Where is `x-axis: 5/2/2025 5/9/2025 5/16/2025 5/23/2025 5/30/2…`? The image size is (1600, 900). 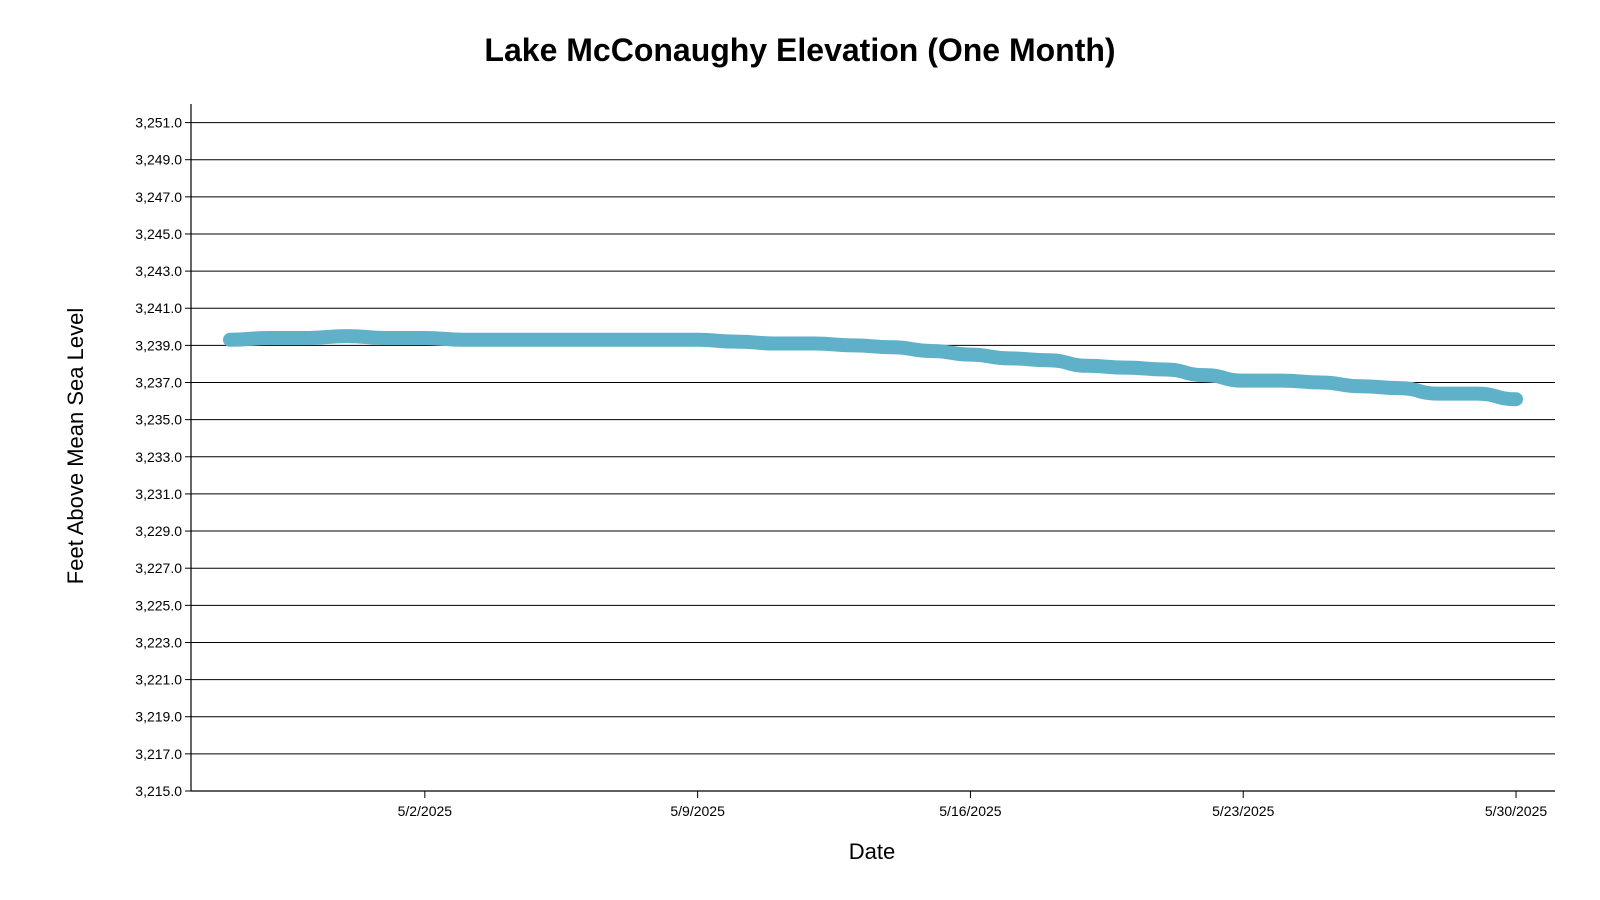
x-axis: 5/2/2025 5/9/2025 5/16/2025 5/23/2025 5/30/2… is located at coordinates (873, 804).